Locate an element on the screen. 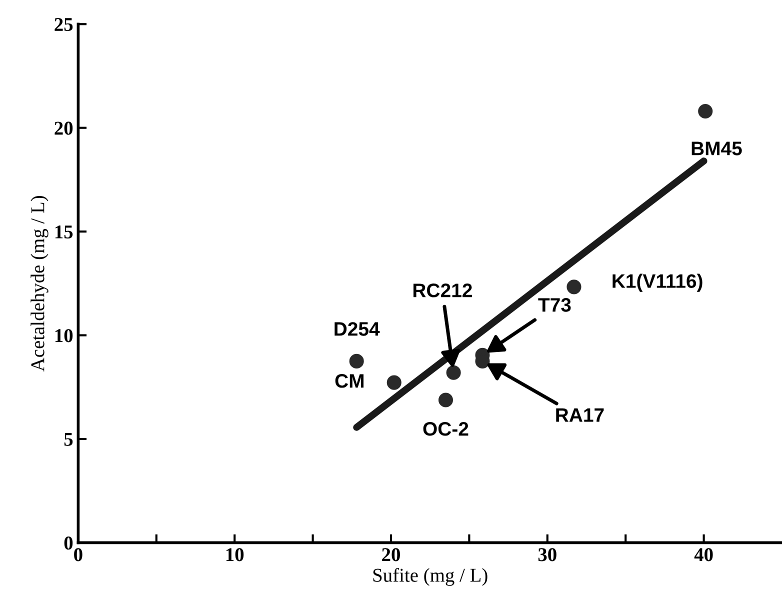 The image size is (782, 603). x-tick-label: 20 is located at coordinates (391, 555).